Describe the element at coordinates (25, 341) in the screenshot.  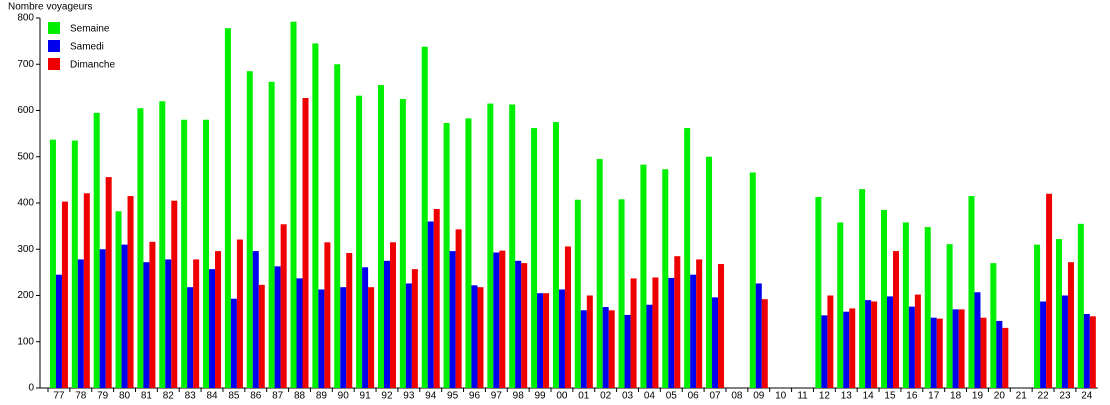
I see `y-tick-label: 100` at that location.